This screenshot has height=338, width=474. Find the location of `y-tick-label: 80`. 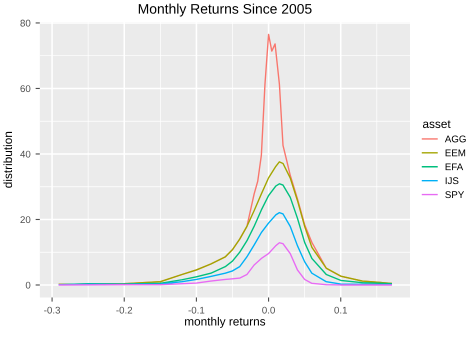

y-tick-label: 80 is located at coordinates (25, 23).